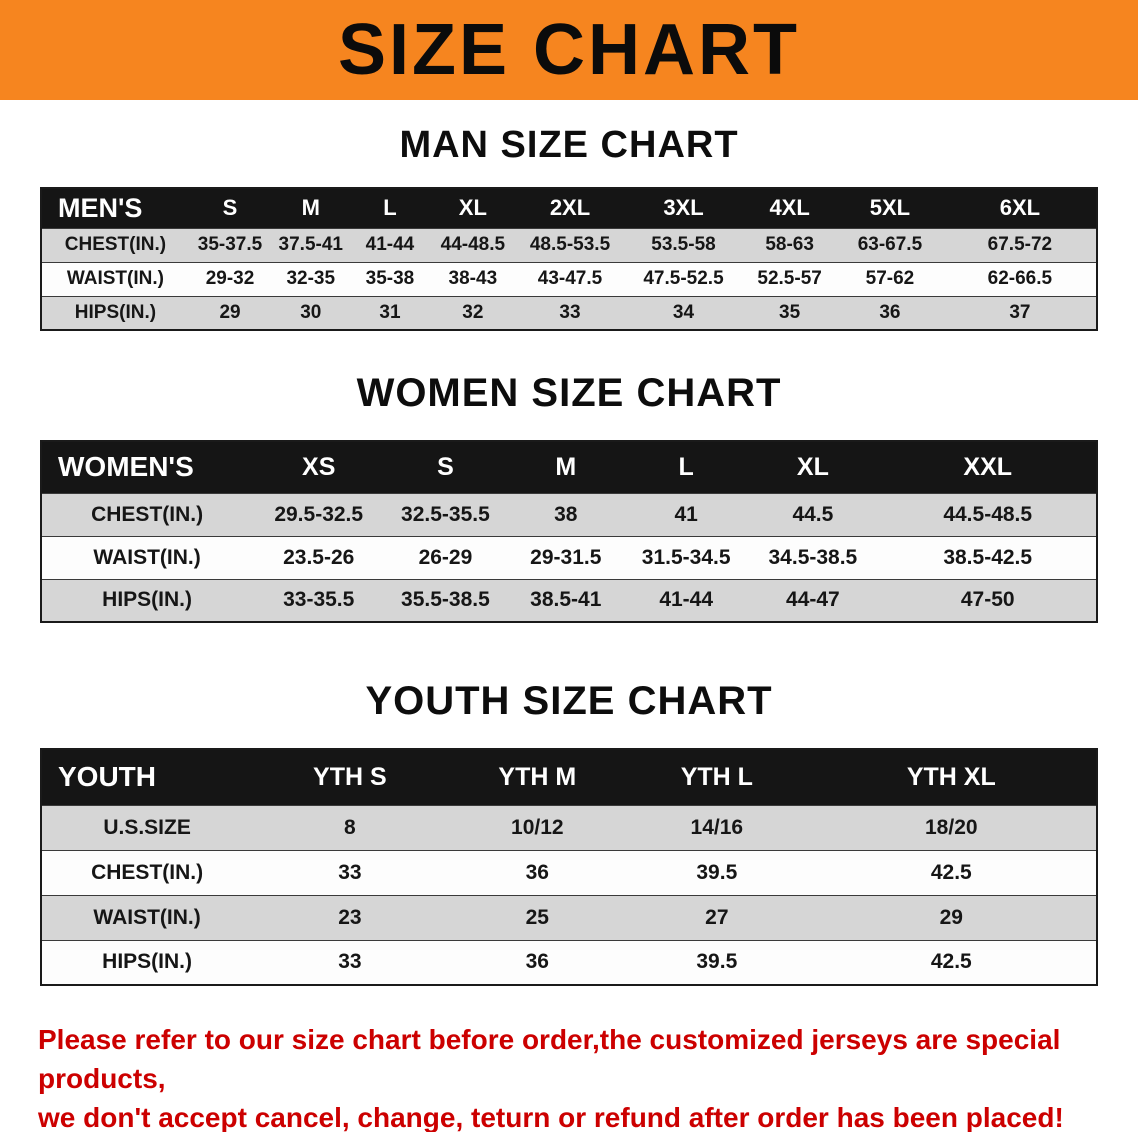 This screenshot has height=1132, width=1138. What do you see at coordinates (319, 600) in the screenshot?
I see `size-value: 33-35.5` at bounding box center [319, 600].